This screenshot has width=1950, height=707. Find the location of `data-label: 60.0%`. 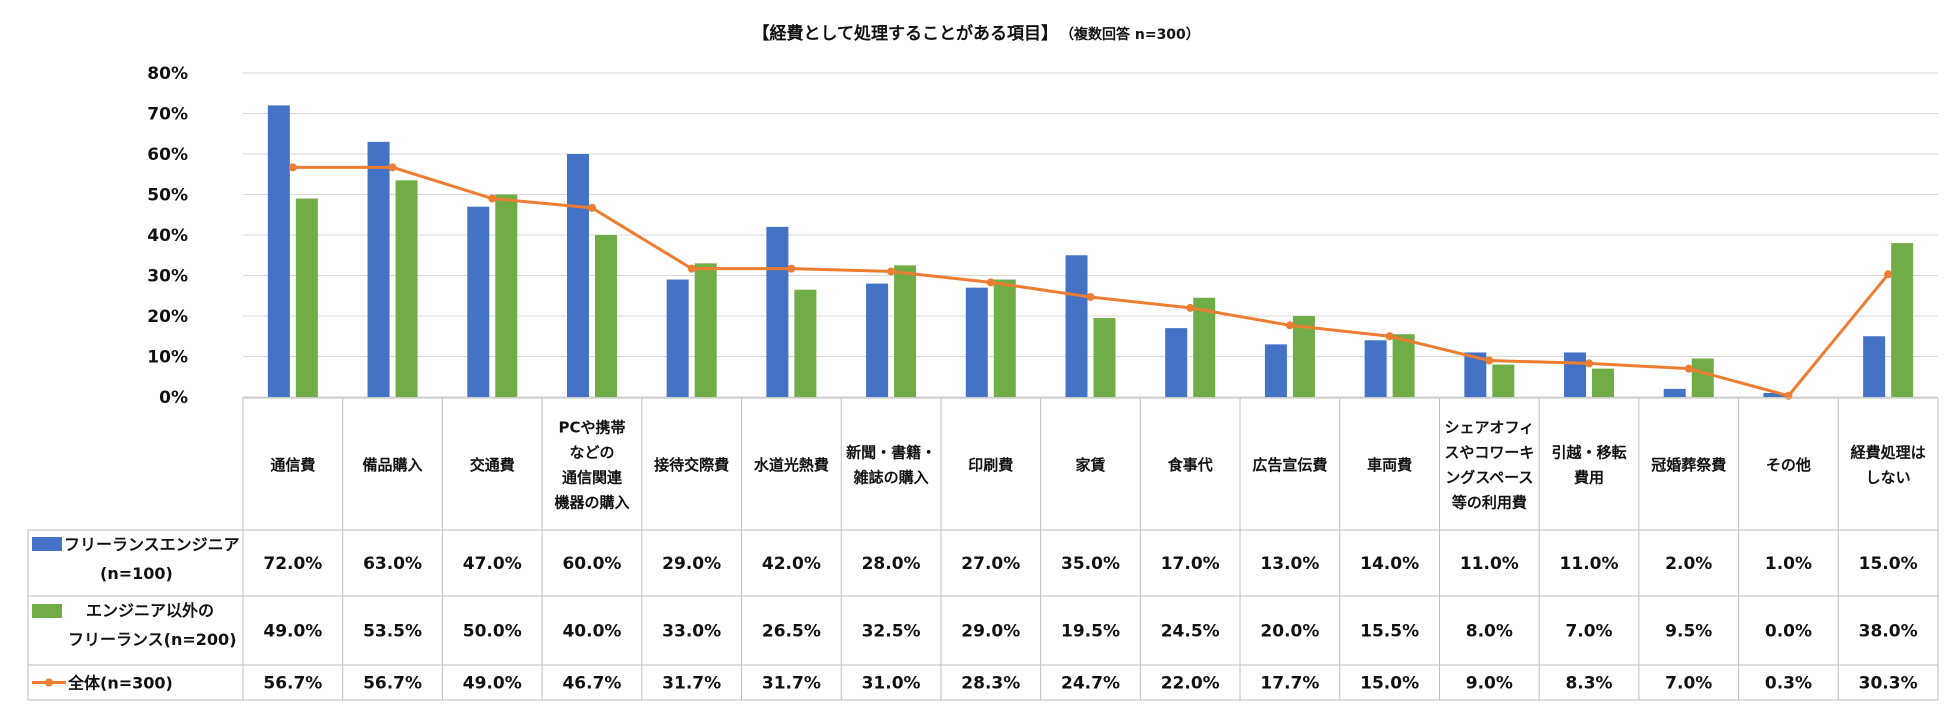

data-label: 60.0% is located at coordinates (591, 564).